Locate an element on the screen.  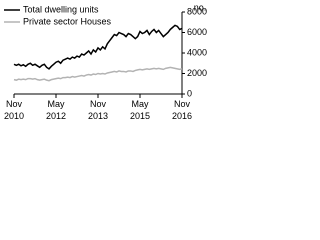
x-tick-label: Nov 2016 is located at coordinates (182, 110).